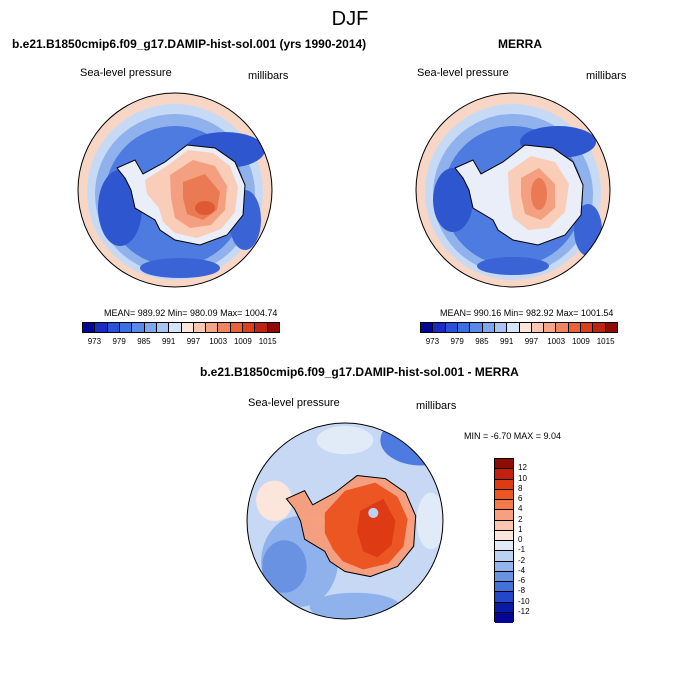 Image resolution: width=700 pixels, height=700 pixels. I want to click on model-colorbar-tick-label: 997, so click(193, 341).